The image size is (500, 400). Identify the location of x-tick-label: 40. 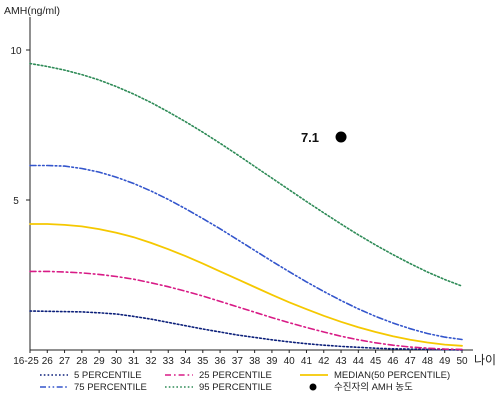
(290, 361).